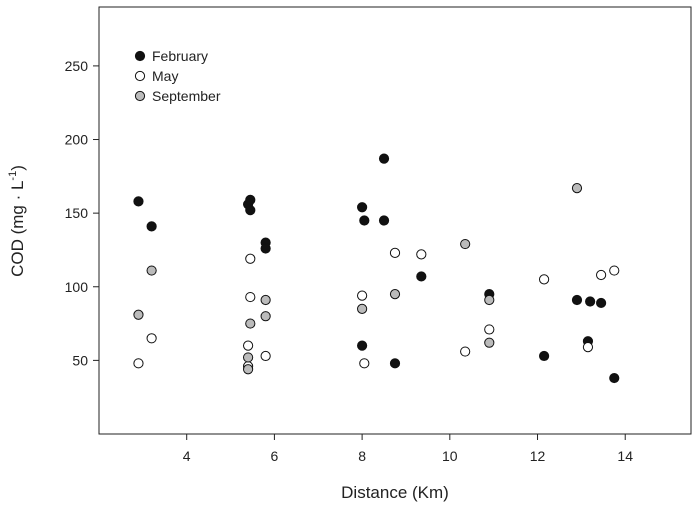 The height and width of the screenshot is (507, 698). Describe the element at coordinates (408, 449) in the screenshot. I see `x-axis: 4 6 8 10 12 14` at that location.